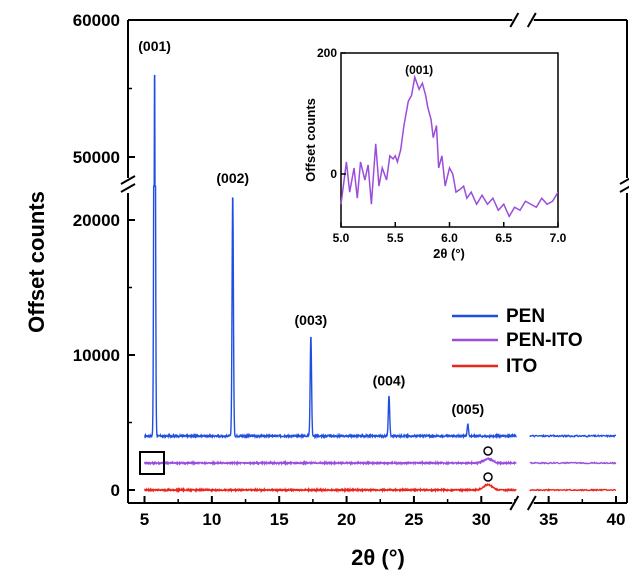  Describe the element at coordinates (36, 262) in the screenshot. I see `y-axis-title: Offset counts` at that location.